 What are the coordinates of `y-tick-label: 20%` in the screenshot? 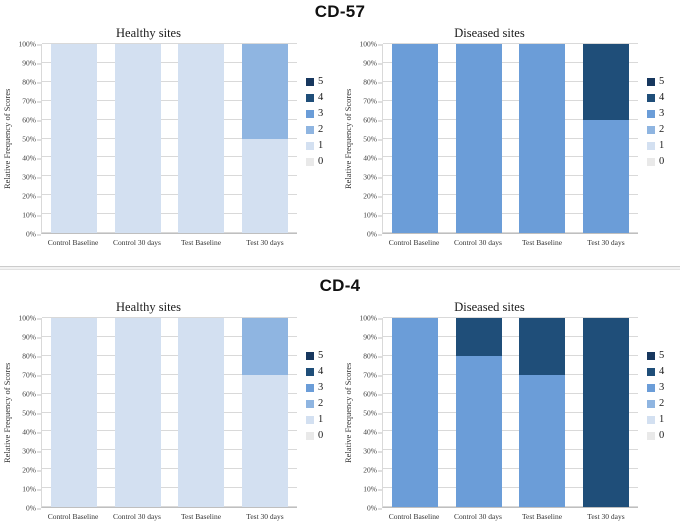 It's located at (31, 196).